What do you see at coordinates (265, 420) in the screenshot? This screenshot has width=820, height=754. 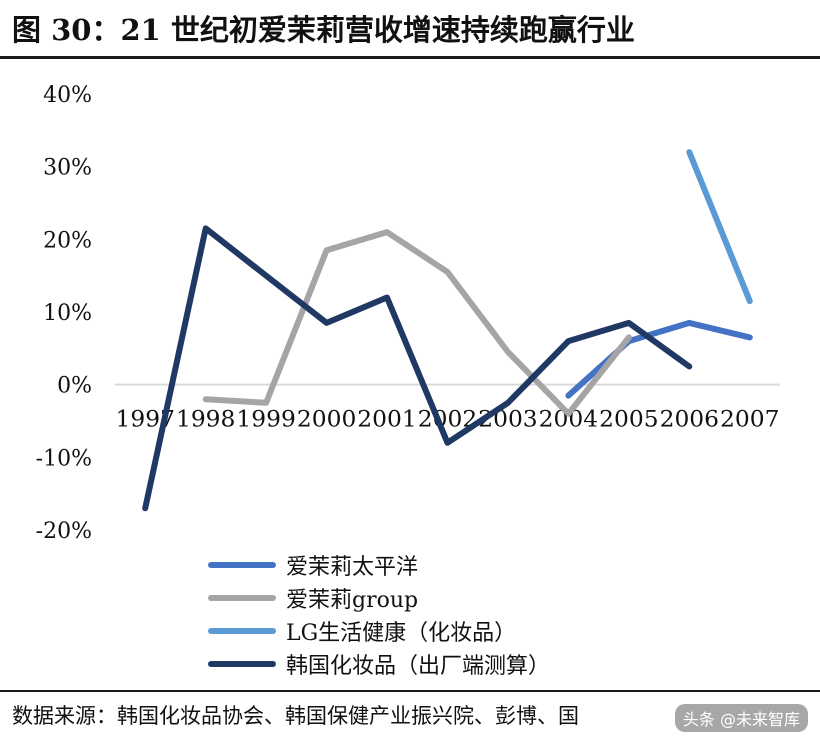 I see `x-tick-label: 1999` at bounding box center [265, 420].